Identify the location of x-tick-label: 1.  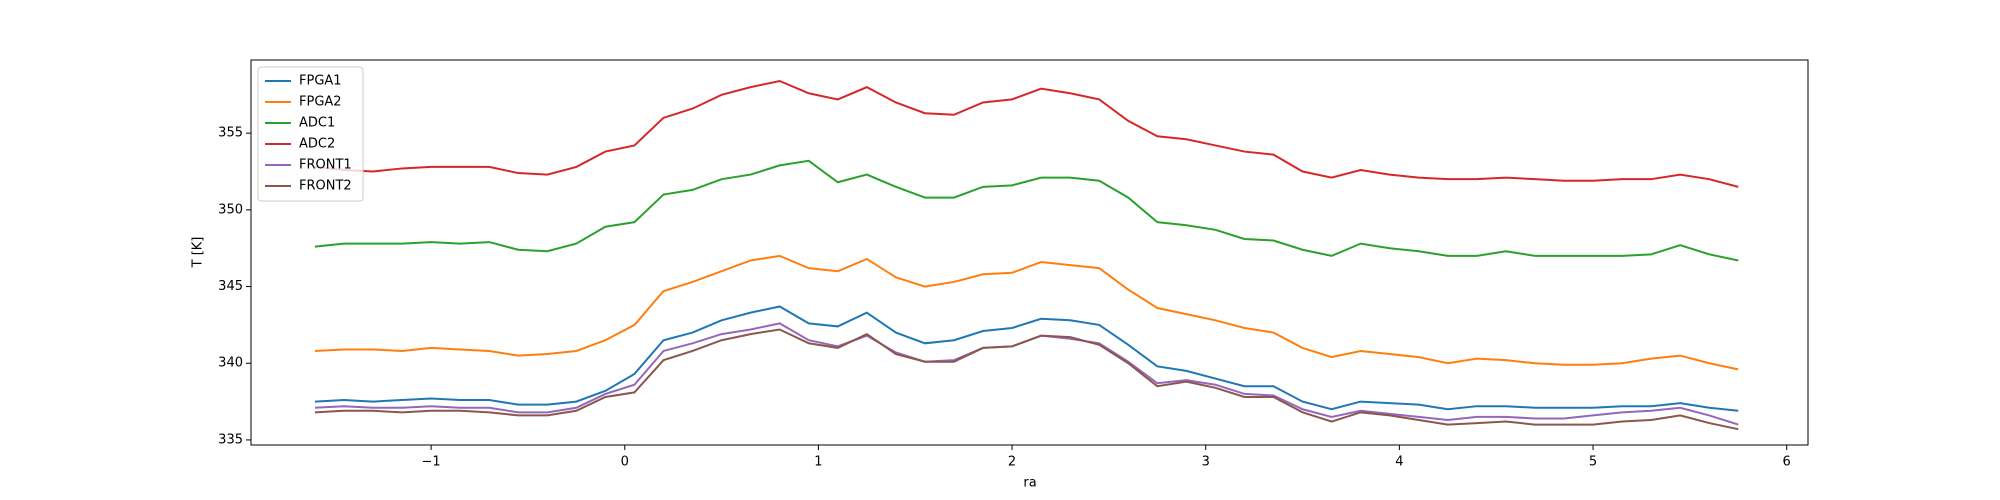
(818, 462).